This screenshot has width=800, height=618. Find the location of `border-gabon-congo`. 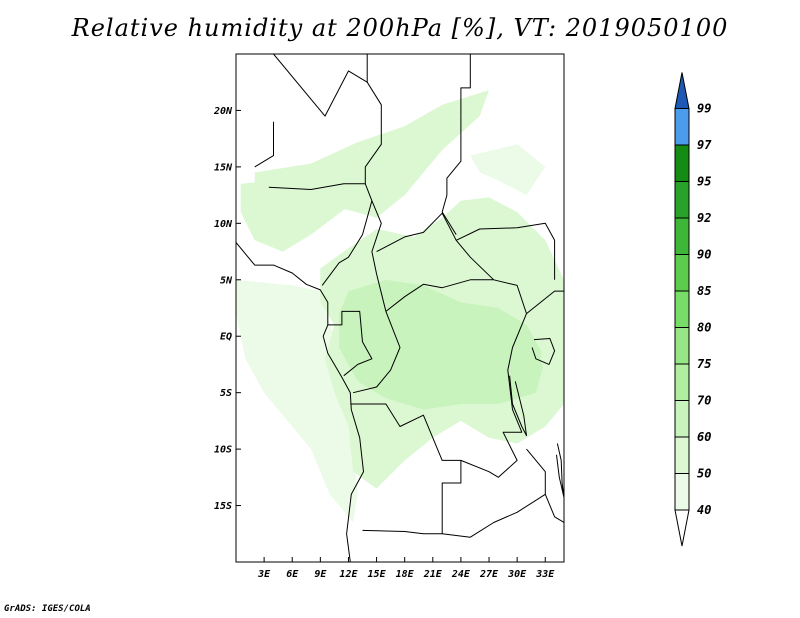

border-gabon-congo is located at coordinates (350, 343).